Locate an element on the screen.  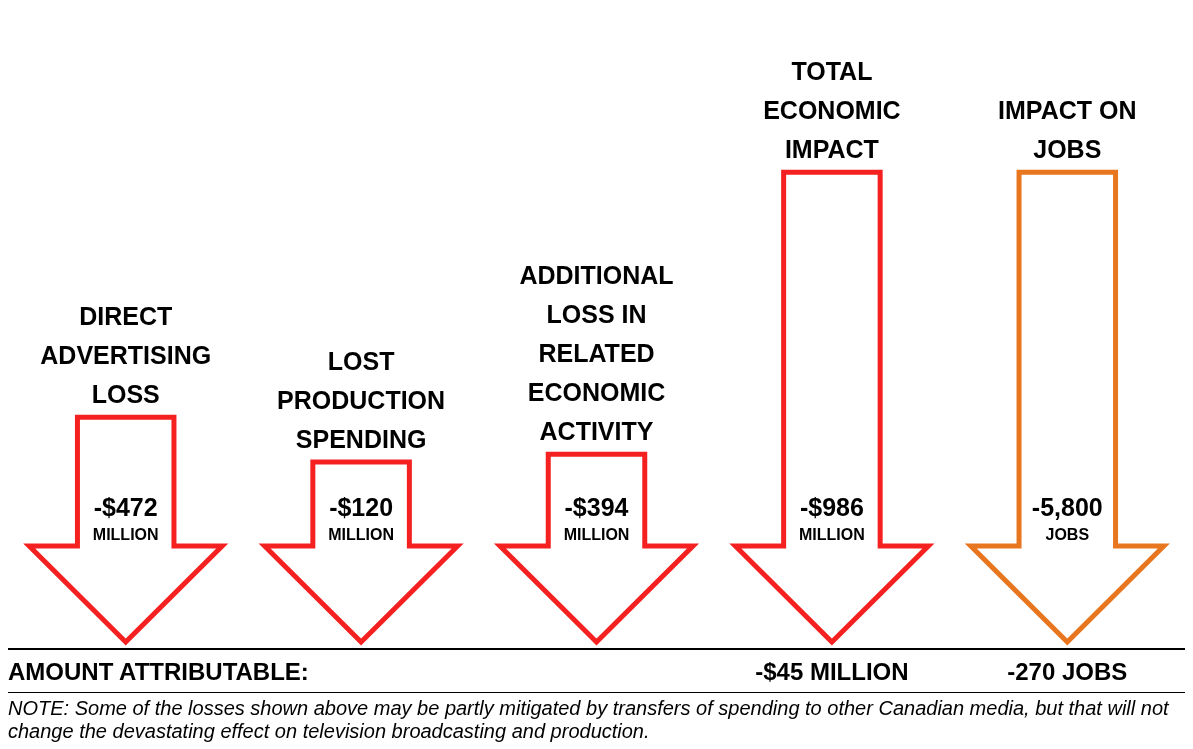
text: NOTE: Some of the losses shown above may be partly mitigated by transfers of spending to other Canadian media, but that will not change the devastating effect on television broadcasting and production. is located at coordinates (596, 717).